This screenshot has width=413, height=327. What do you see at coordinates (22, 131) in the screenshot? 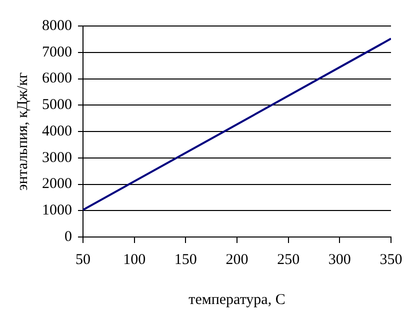
I see `y-axis-title: энтальпия, кДж/кг` at bounding box center [22, 131].